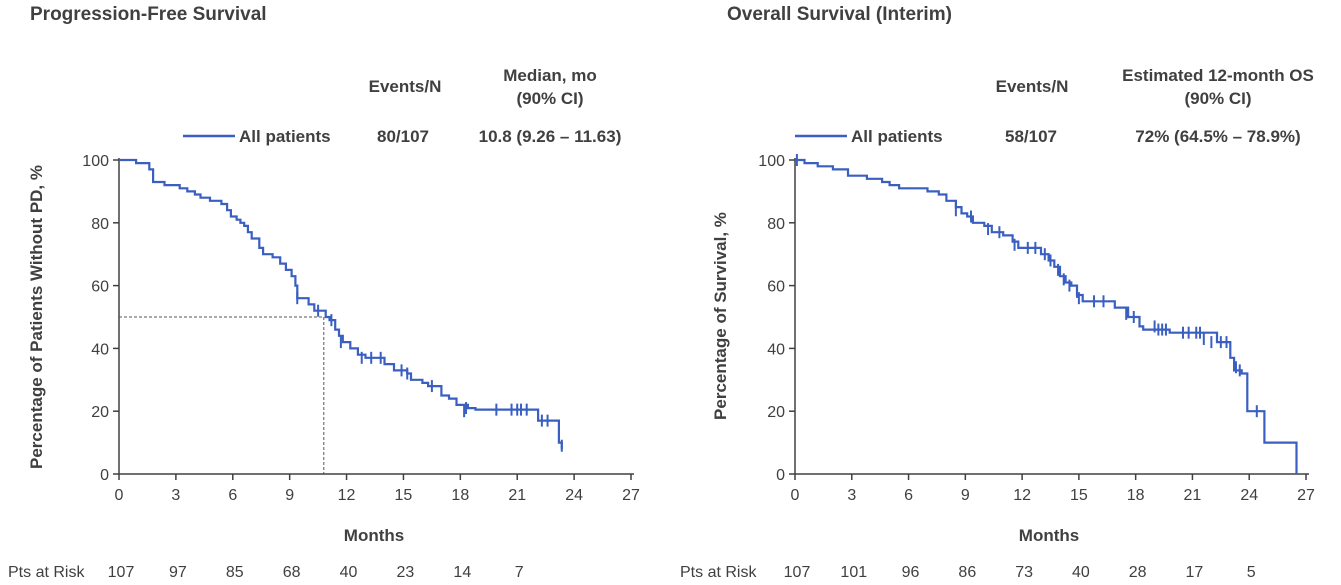  I want to click on pfs-at-risk-value: 97, so click(178, 572).